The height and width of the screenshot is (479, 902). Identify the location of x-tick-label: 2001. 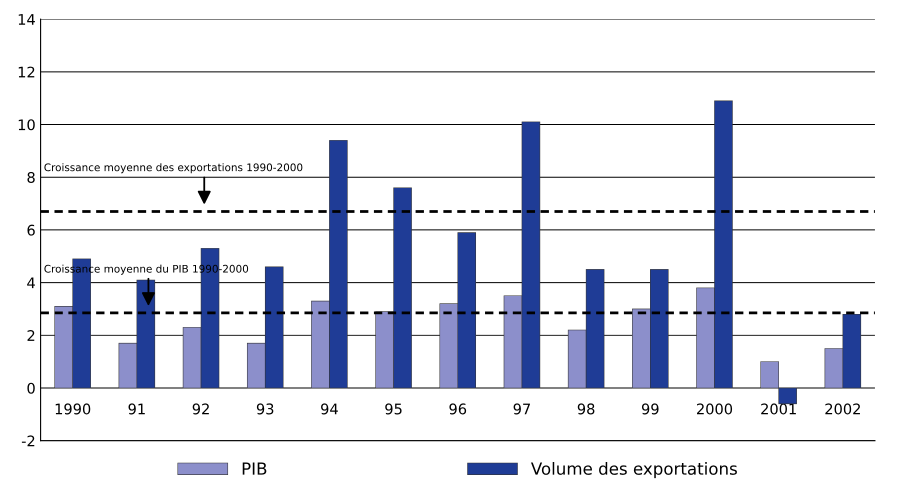
(778, 408).